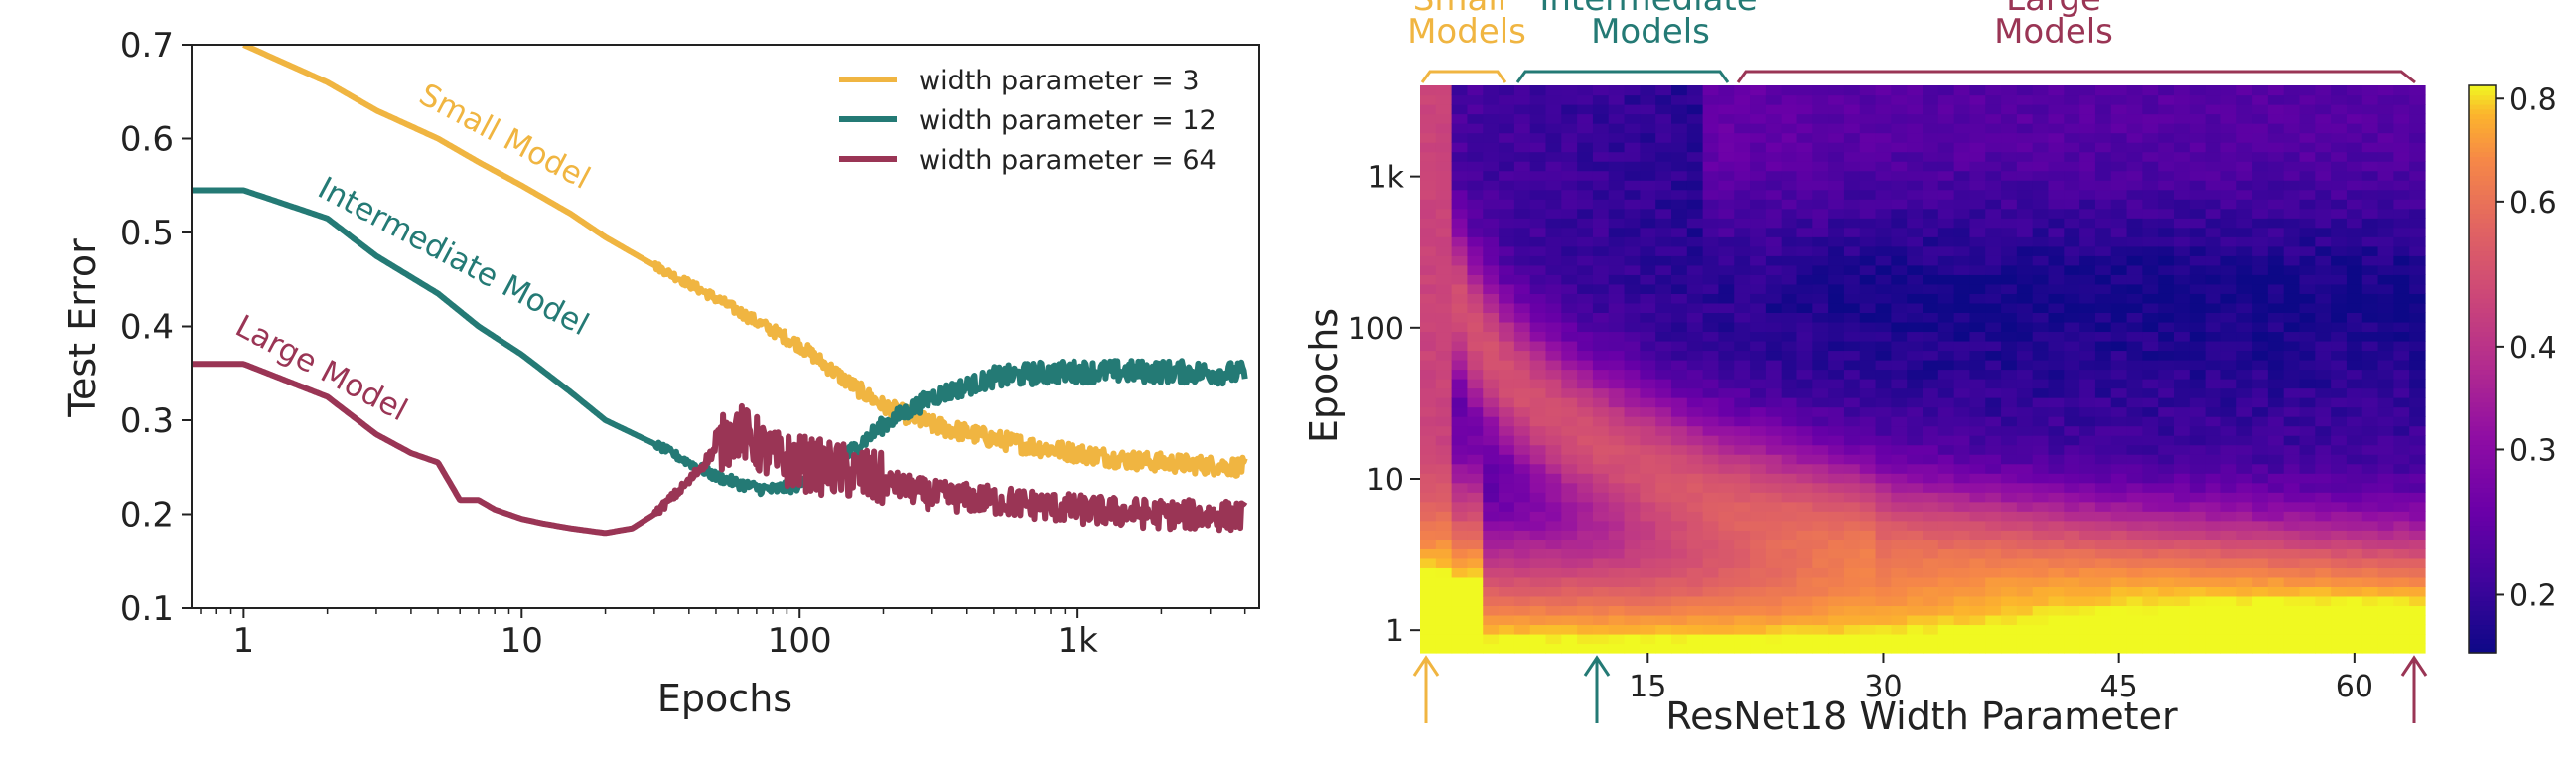 The image size is (2576, 771). What do you see at coordinates (2076, 77) in the screenshot?
I see `region-bracket-large` at bounding box center [2076, 77].